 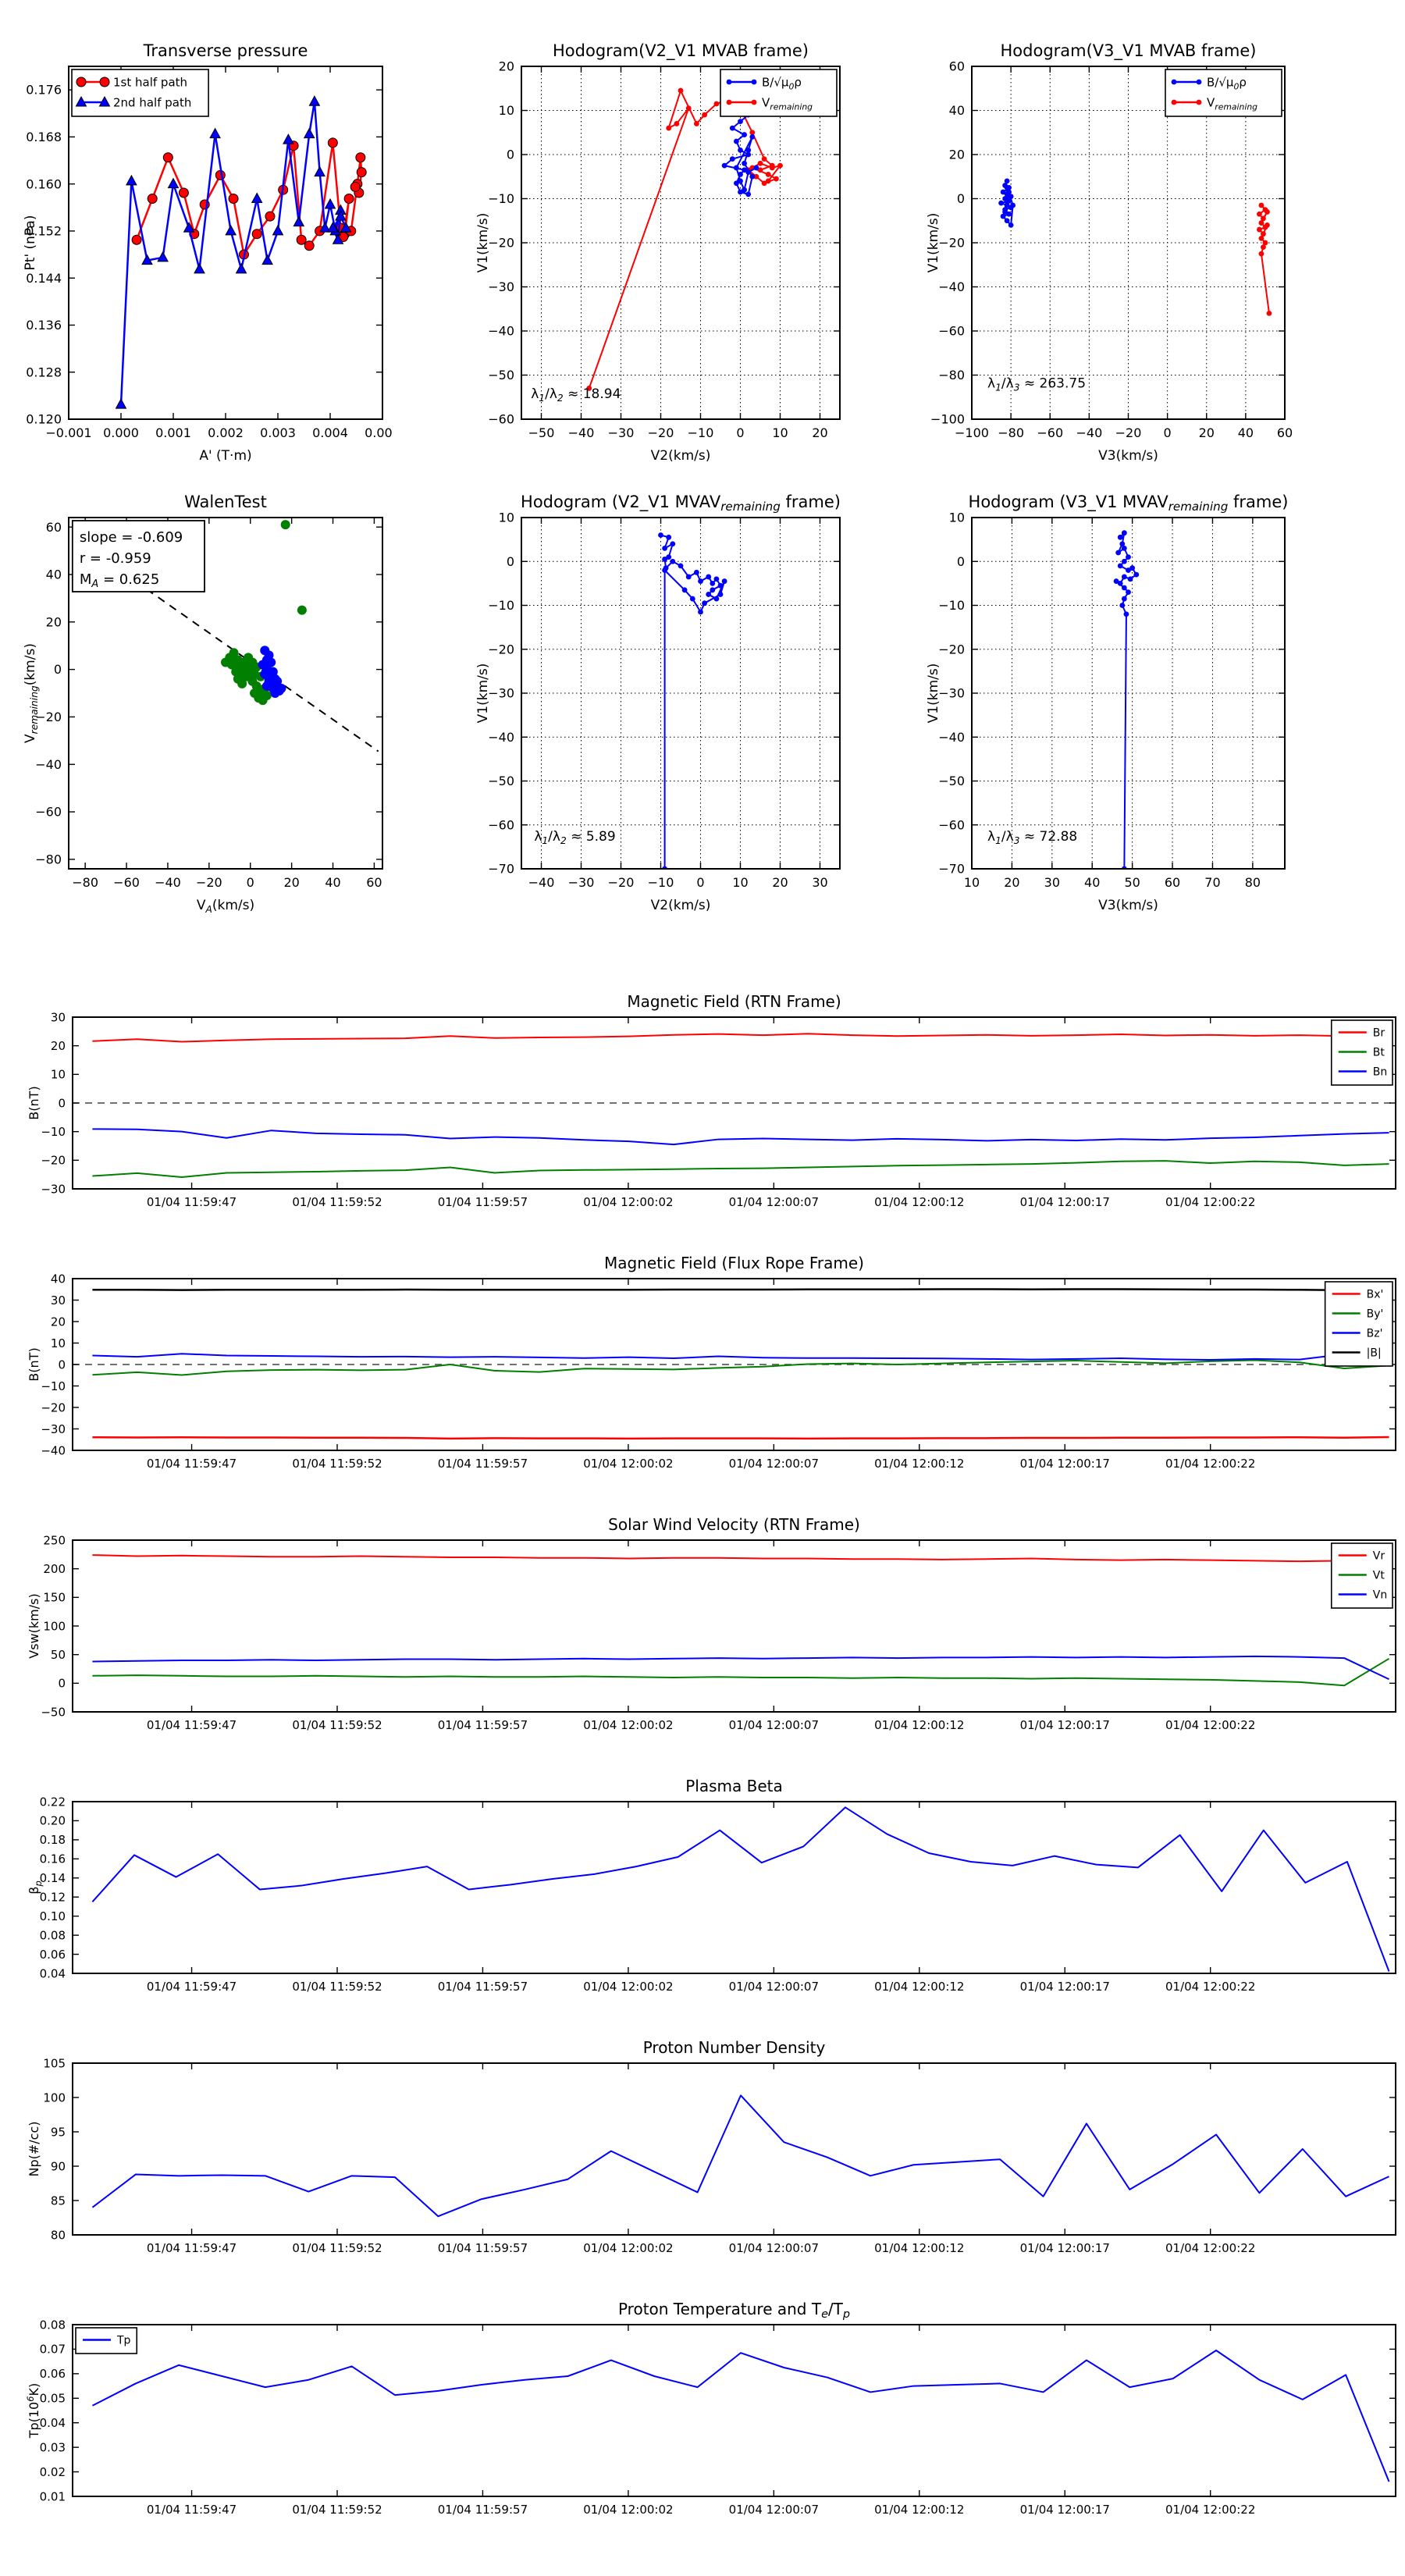 I want to click on svg-text: 50, so click(x=59, y=1655).